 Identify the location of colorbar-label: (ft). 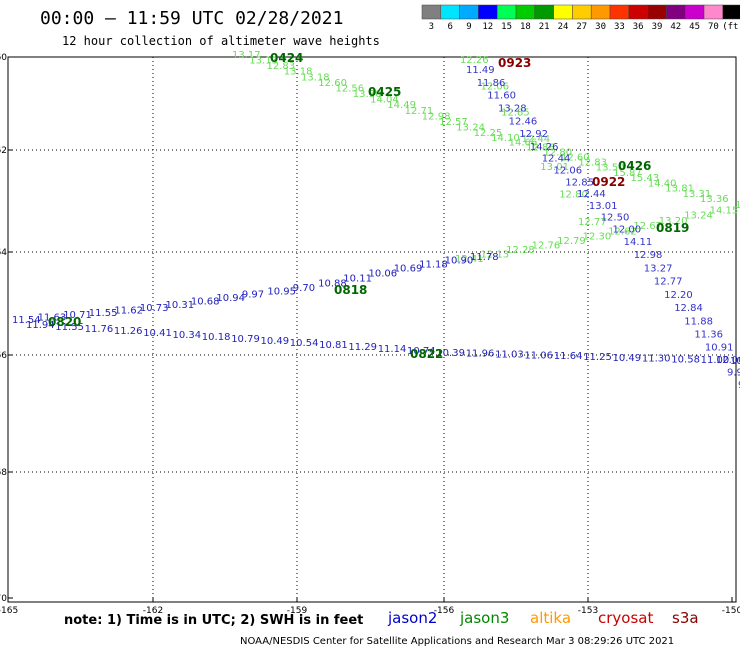
(731, 27).